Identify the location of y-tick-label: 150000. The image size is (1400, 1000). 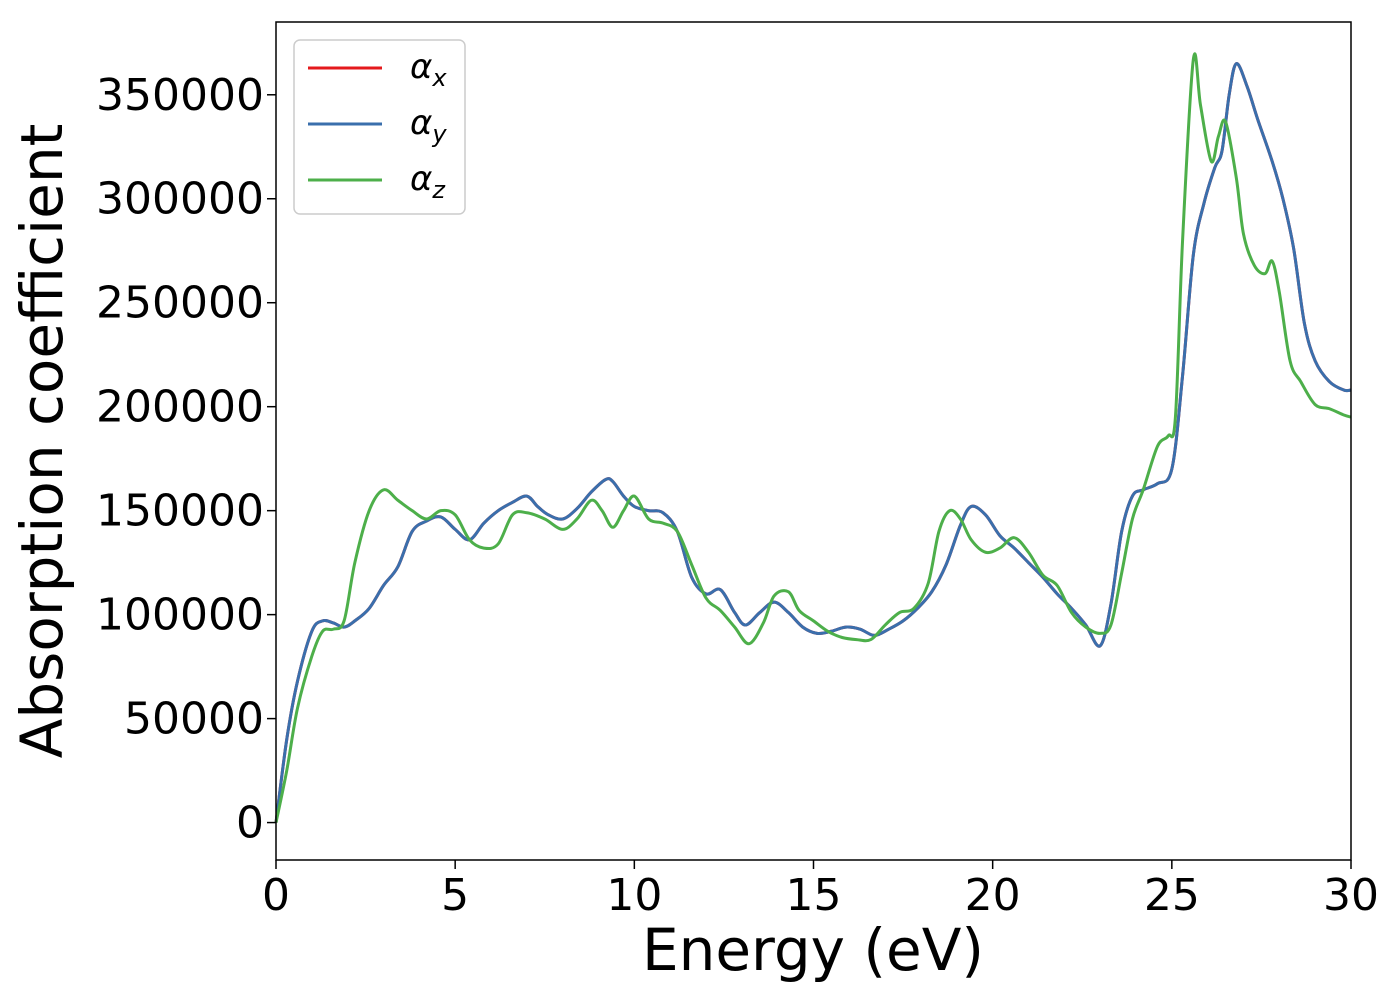
(180, 511).